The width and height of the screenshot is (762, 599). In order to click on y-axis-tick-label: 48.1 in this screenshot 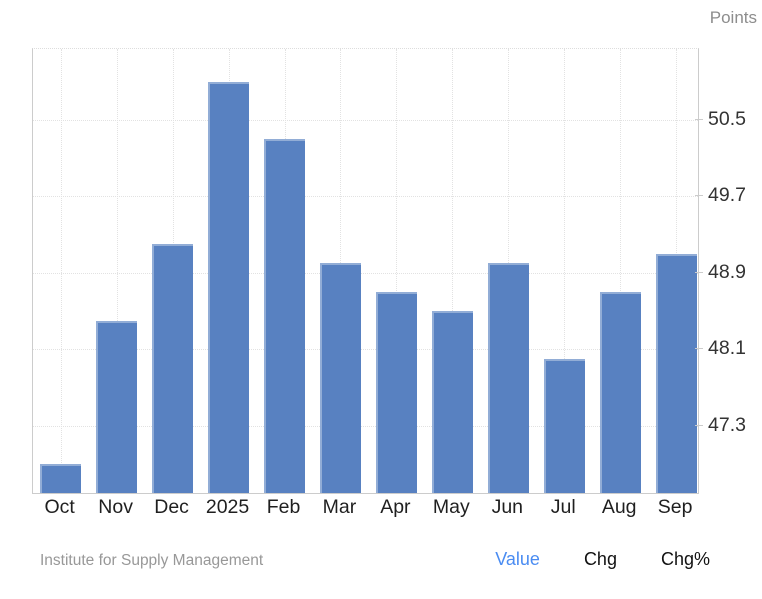, I will do `click(727, 348)`.